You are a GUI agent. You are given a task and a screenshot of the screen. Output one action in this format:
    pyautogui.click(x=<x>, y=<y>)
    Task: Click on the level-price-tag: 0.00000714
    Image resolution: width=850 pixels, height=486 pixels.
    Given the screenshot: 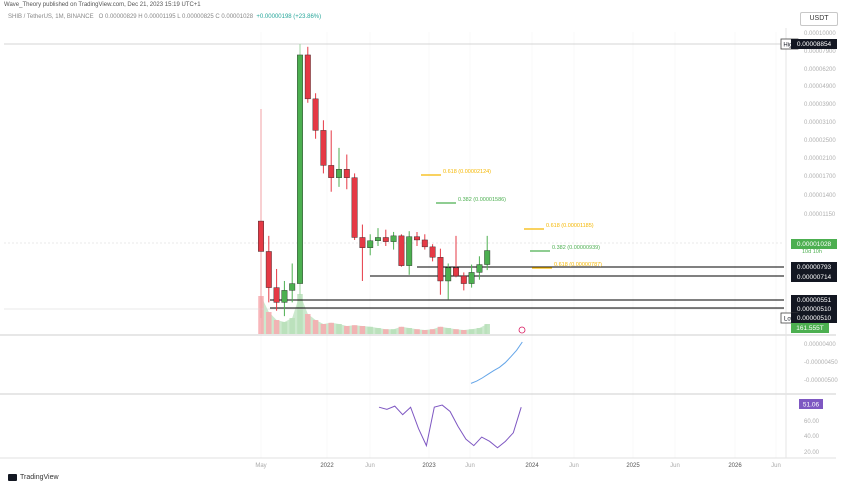 What is the action you would take?
    pyautogui.click(x=814, y=277)
    